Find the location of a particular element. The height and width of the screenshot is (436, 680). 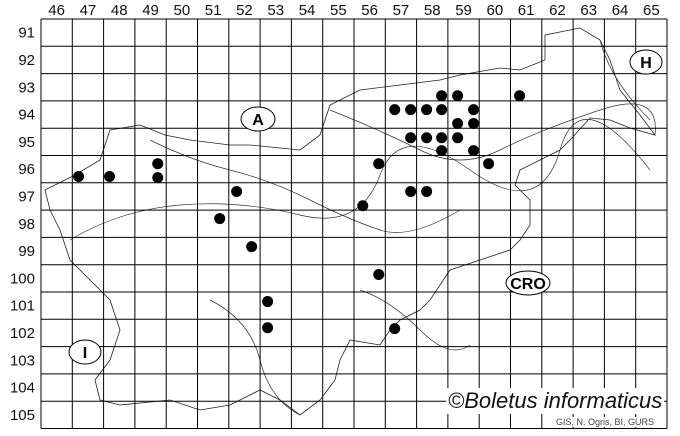

row-label: 97 is located at coordinates (26, 196).